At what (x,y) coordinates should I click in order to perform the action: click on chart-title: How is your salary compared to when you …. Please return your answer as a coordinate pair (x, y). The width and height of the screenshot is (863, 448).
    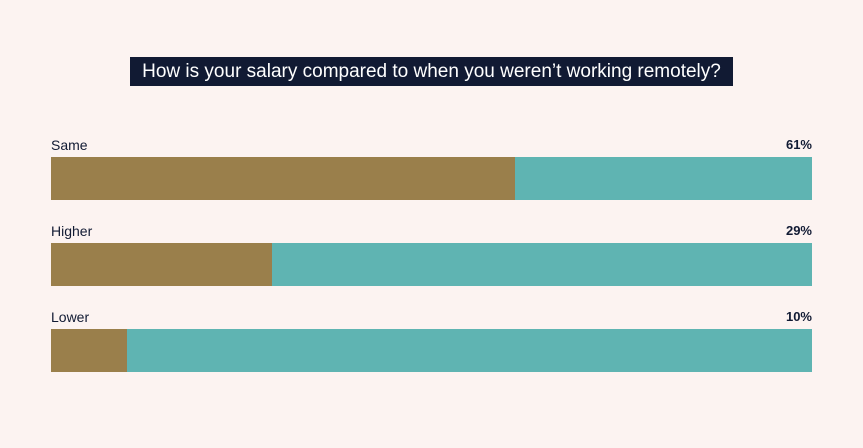
    Looking at the image, I should click on (431, 71).